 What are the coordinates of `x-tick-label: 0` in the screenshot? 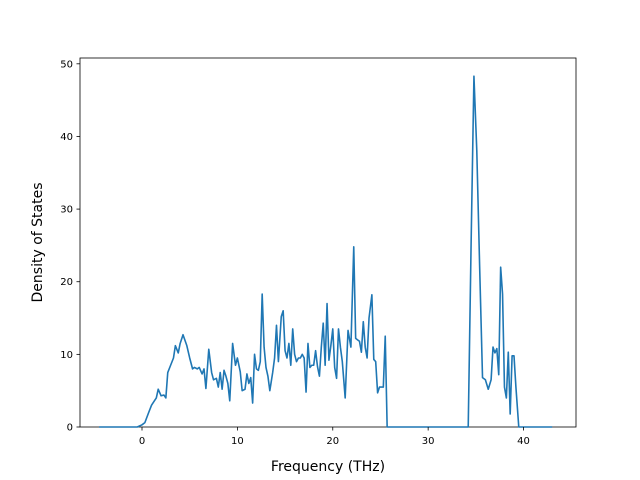 It's located at (142, 441).